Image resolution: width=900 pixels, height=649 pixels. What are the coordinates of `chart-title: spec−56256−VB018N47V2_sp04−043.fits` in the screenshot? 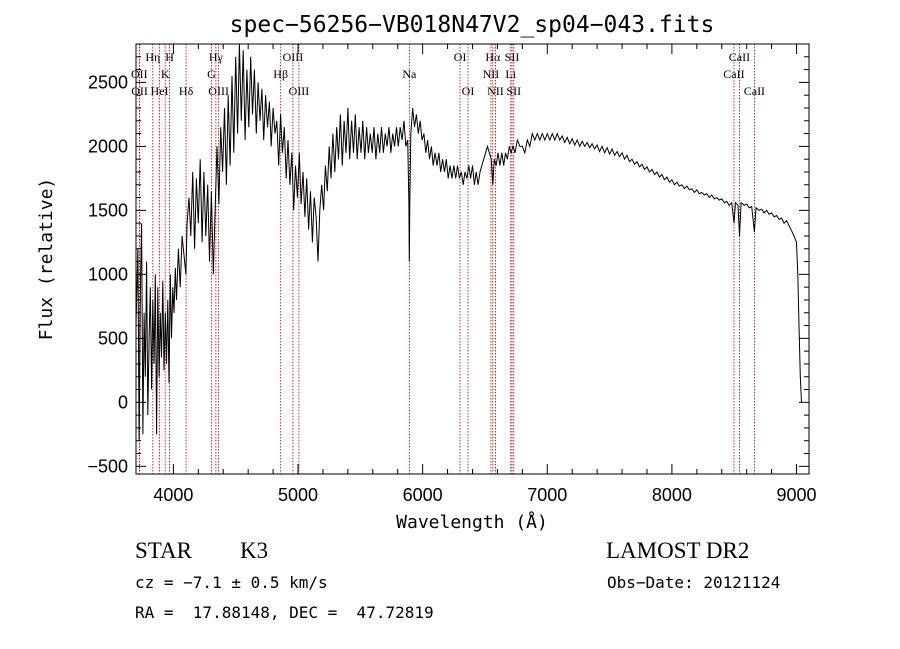 It's located at (472, 25).